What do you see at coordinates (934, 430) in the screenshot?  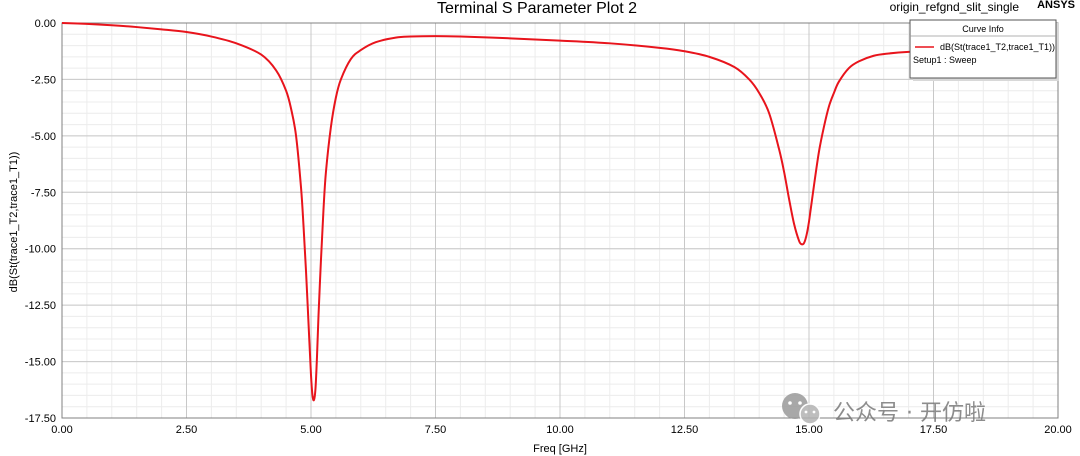 I see `x-tick-label: 17.50` at bounding box center [934, 430].